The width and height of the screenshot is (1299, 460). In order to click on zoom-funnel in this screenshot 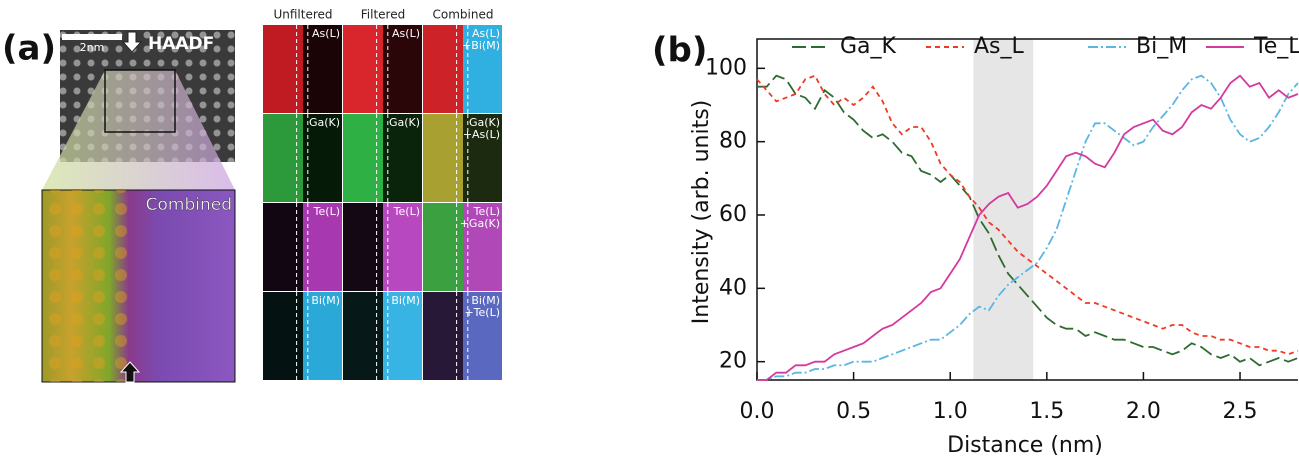, I will do `click(138, 130)`.